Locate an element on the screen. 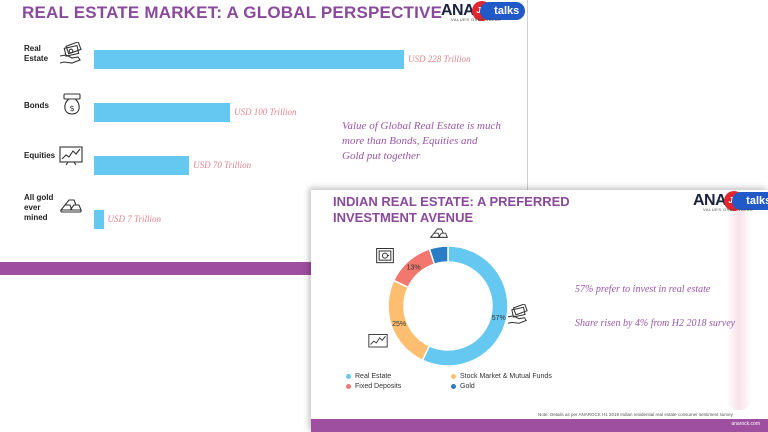  slide-title: REAL ESTATE MARKET: A GLOBAL PERSPECTIVE is located at coordinates (232, 12).